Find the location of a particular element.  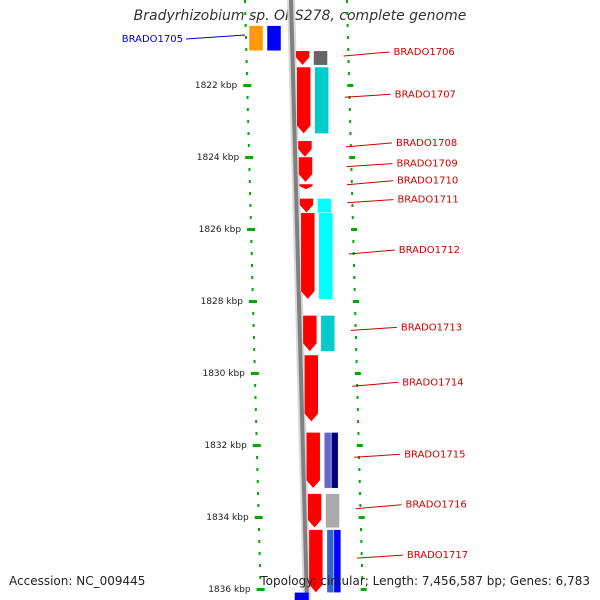

gene-label: BRADO1708 is located at coordinates (426, 143).